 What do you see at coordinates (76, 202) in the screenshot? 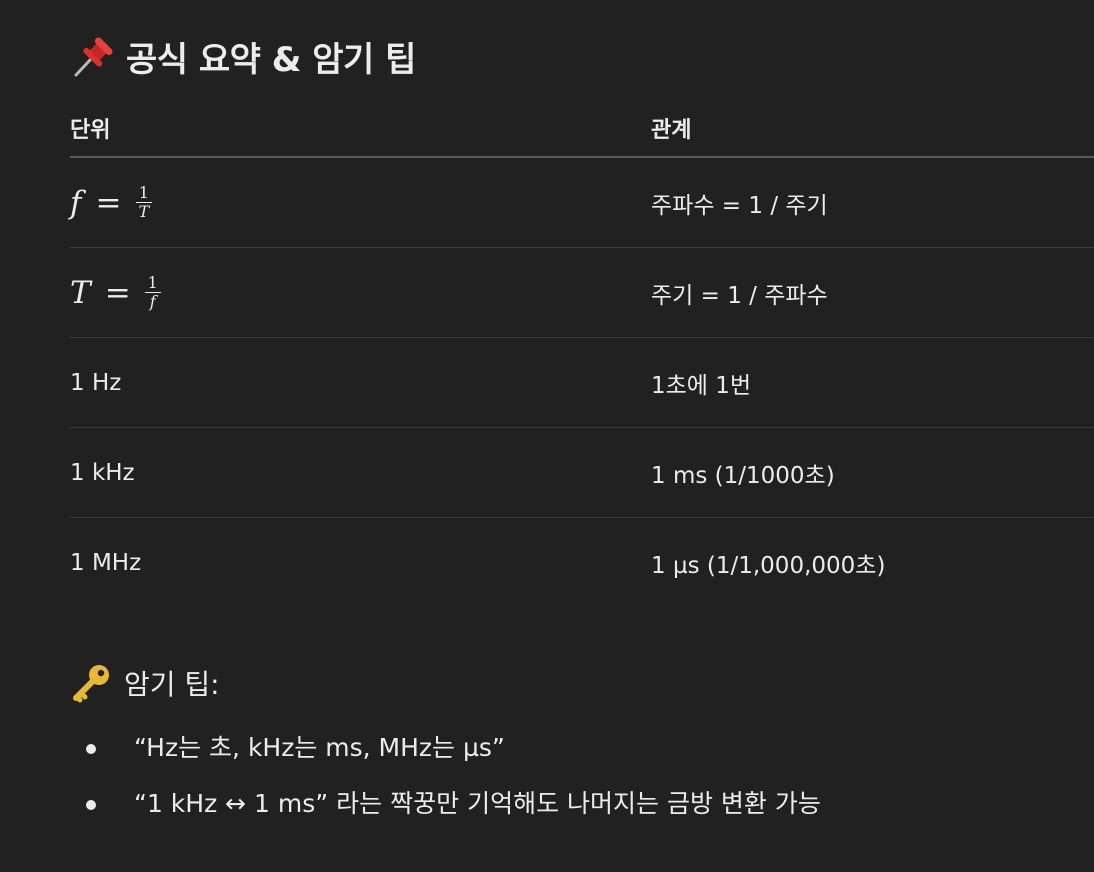
I see `formula-lhs: f` at bounding box center [76, 202].